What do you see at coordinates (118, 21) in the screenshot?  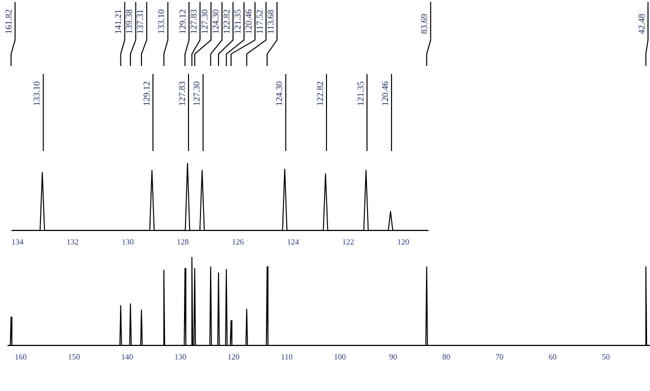 I see `text: 141.21` at bounding box center [118, 21].